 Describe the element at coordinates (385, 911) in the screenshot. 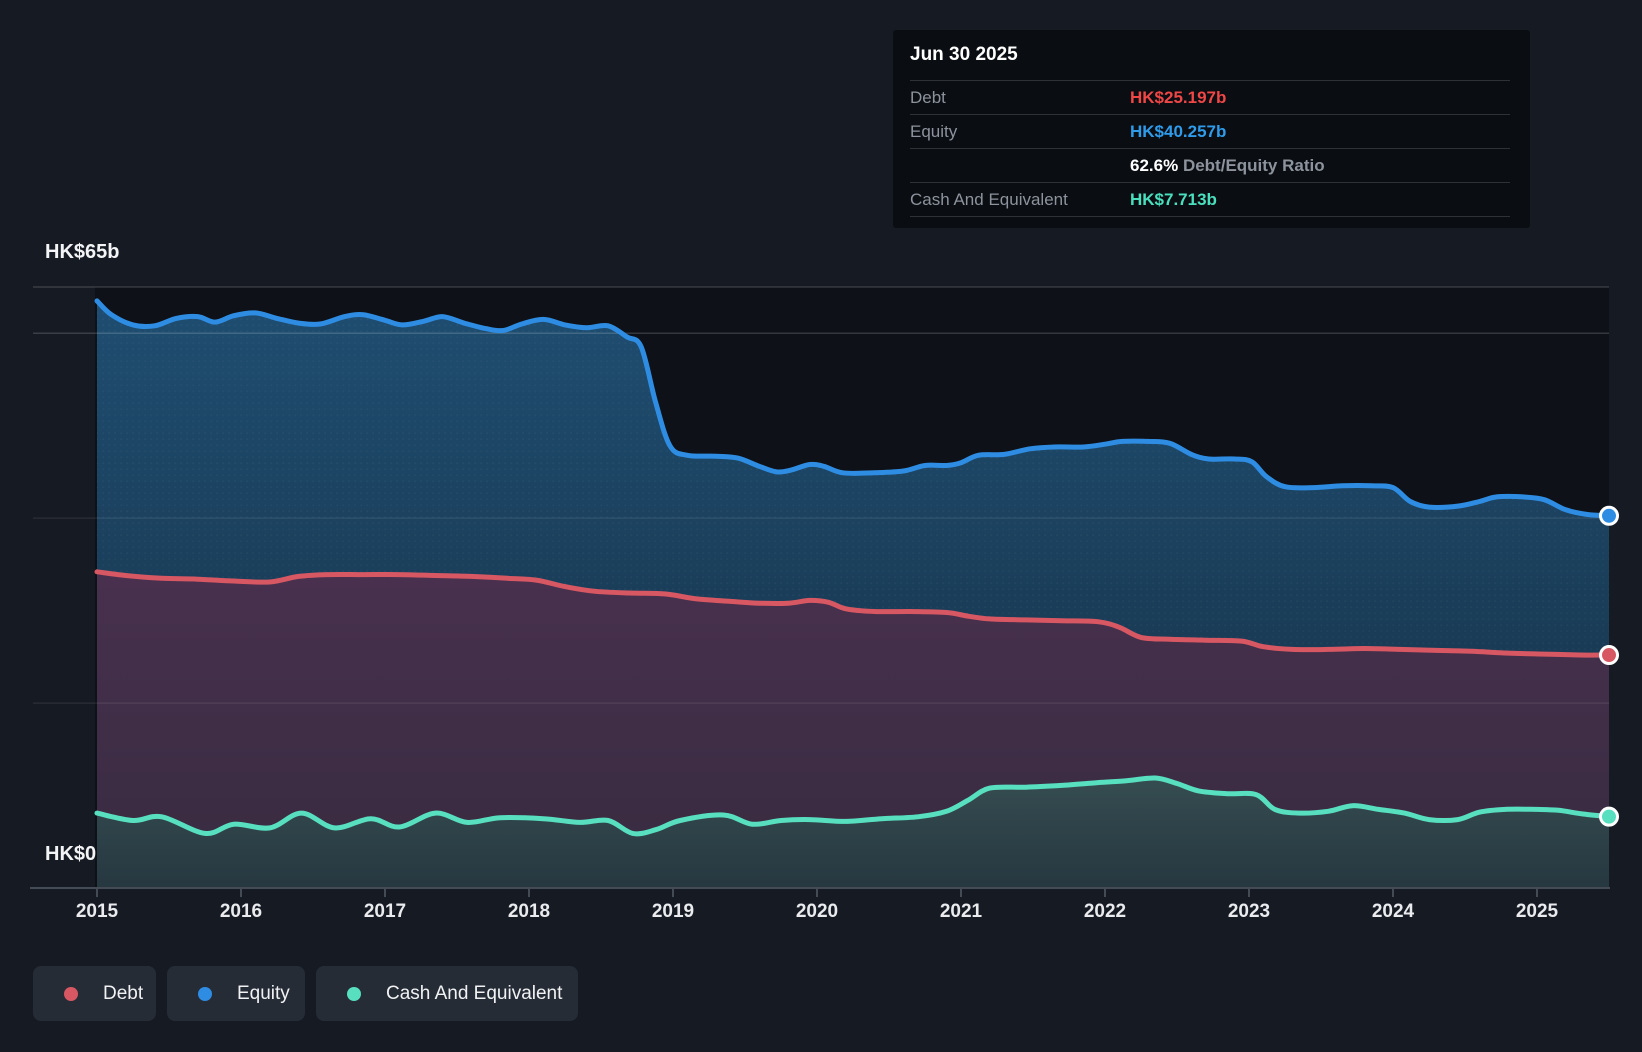

I see `x-tick-label: 2017` at that location.